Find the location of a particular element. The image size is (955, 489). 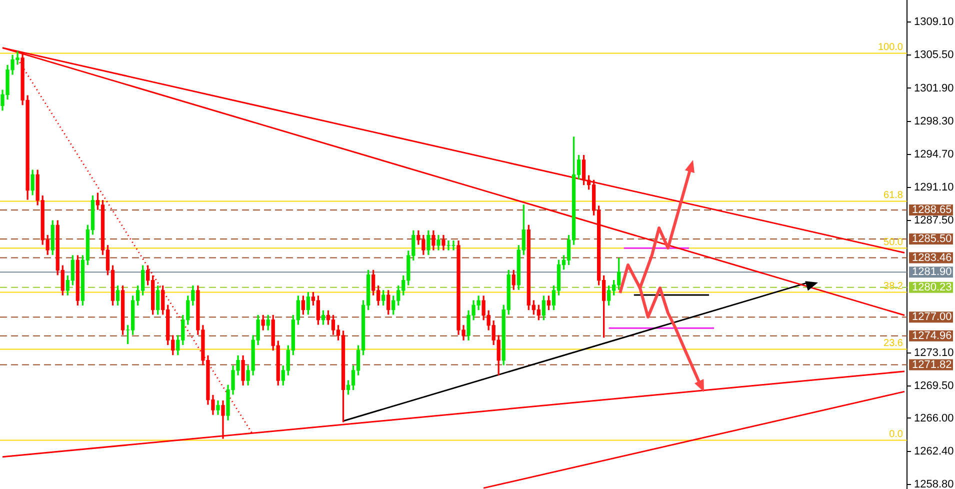

y-tick-label: 1291.10 is located at coordinates (934, 188).